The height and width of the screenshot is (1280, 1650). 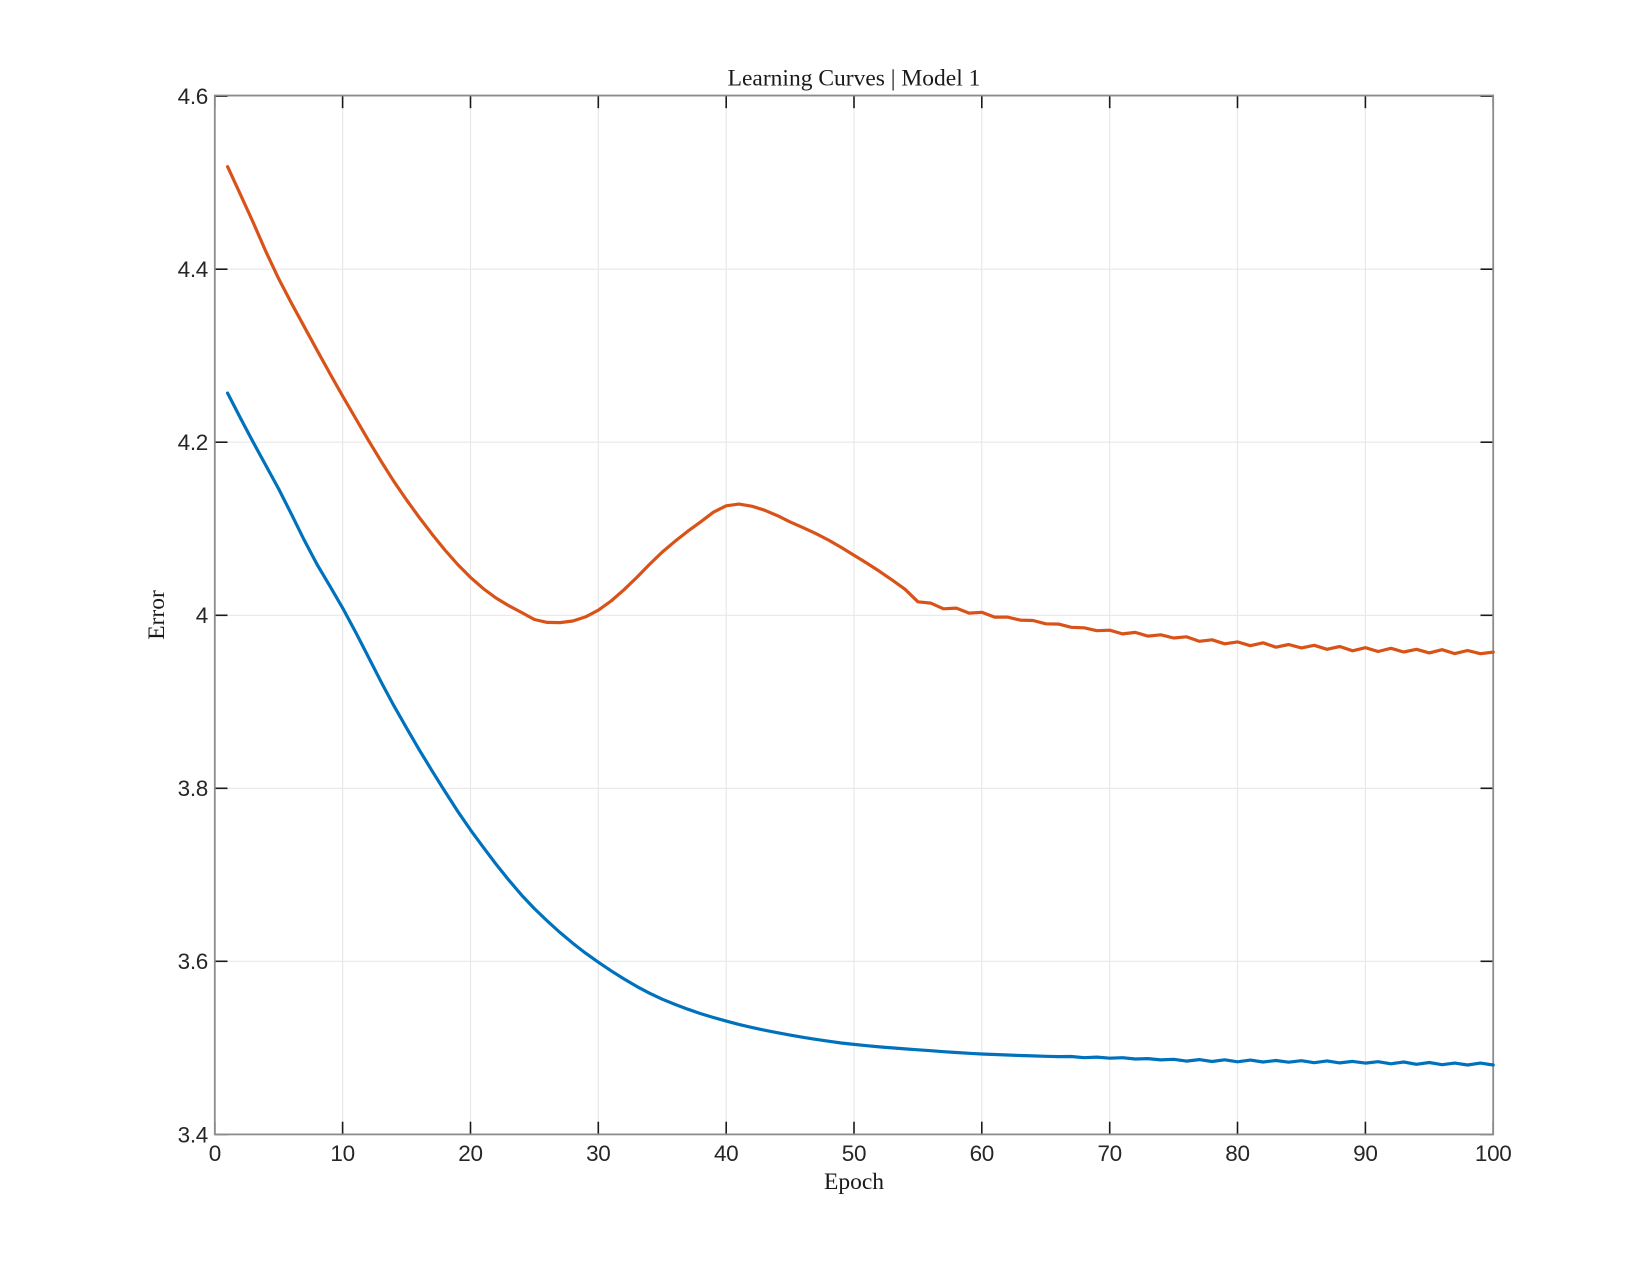 I want to click on svg-text: 40, so click(x=726, y=1153).